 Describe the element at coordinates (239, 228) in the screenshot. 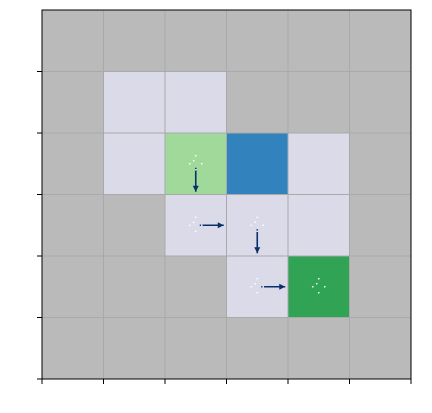

I see `path-arrows` at that location.